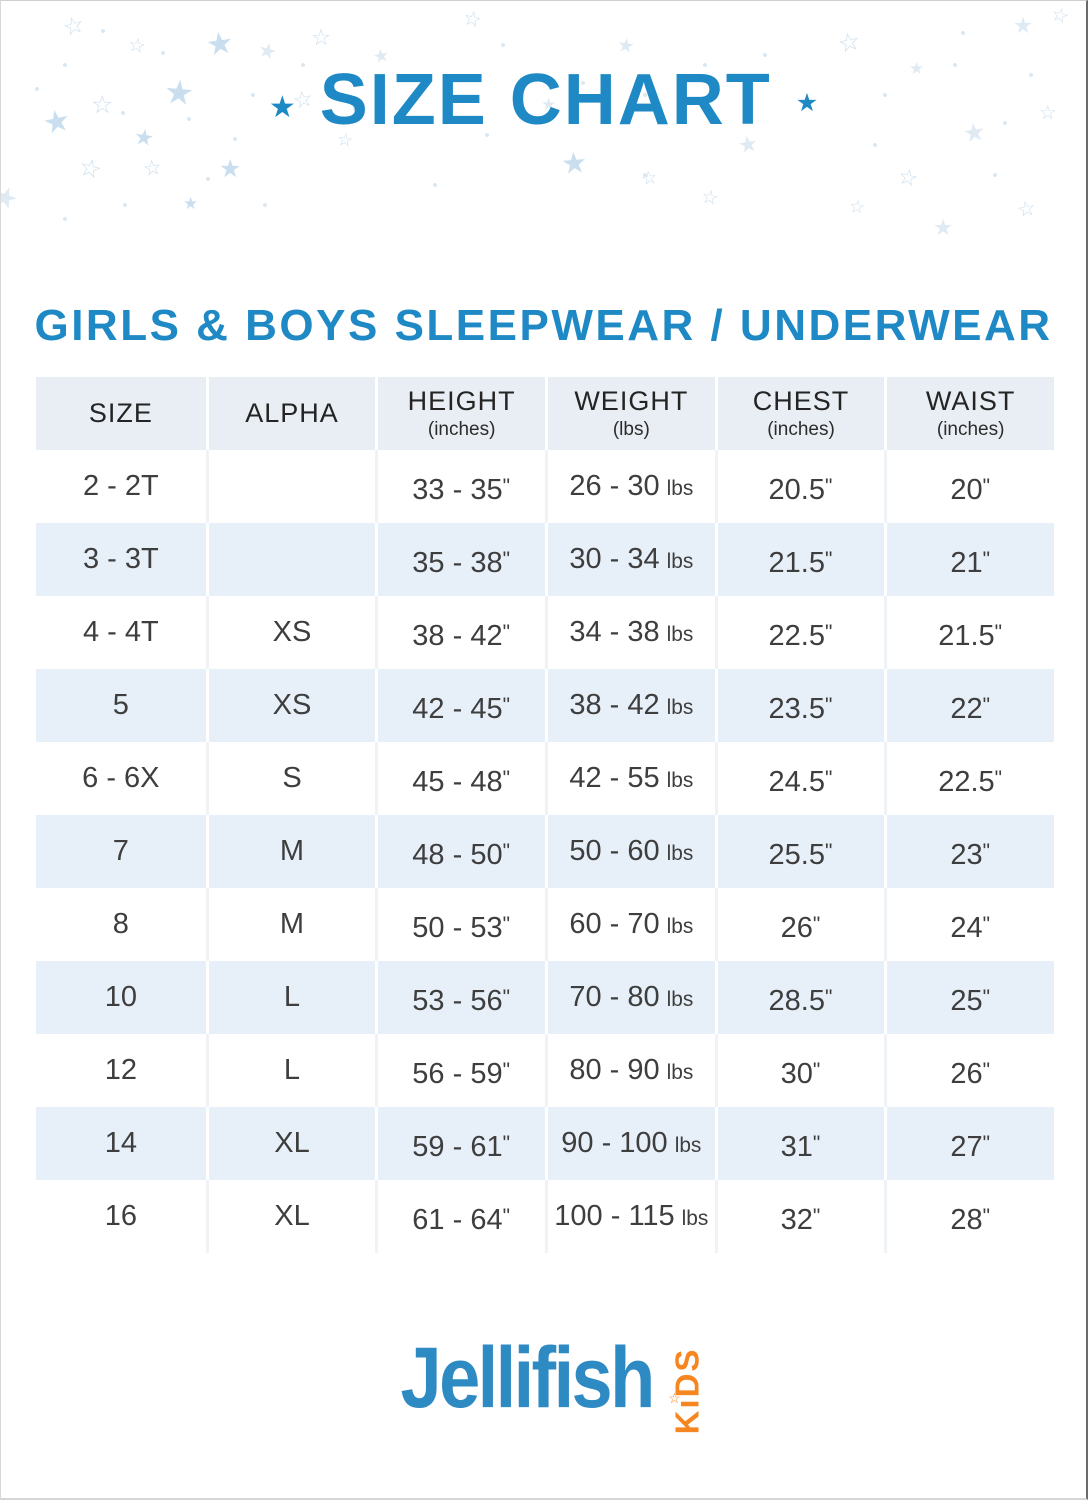 The image size is (1088, 1500). I want to click on table-cell: 45 - 48", so click(460, 778).